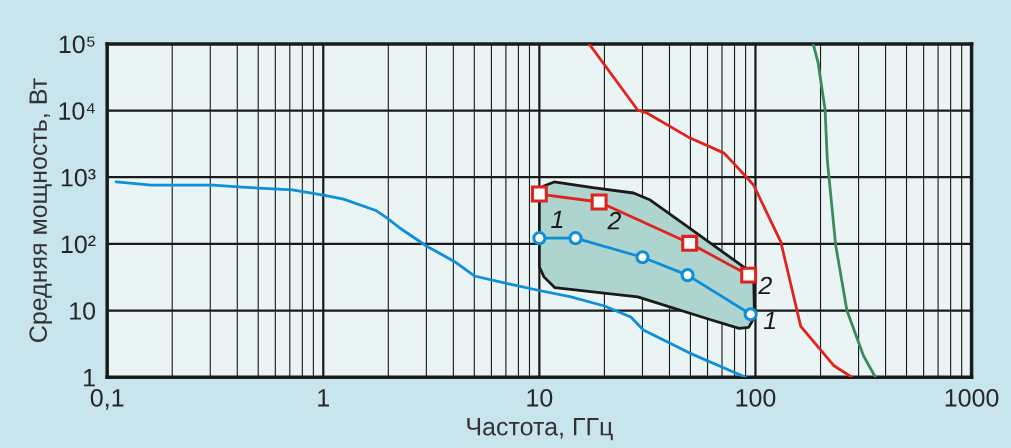 The image size is (1011, 448). I want to click on x-tick-label: 10, so click(540, 397).